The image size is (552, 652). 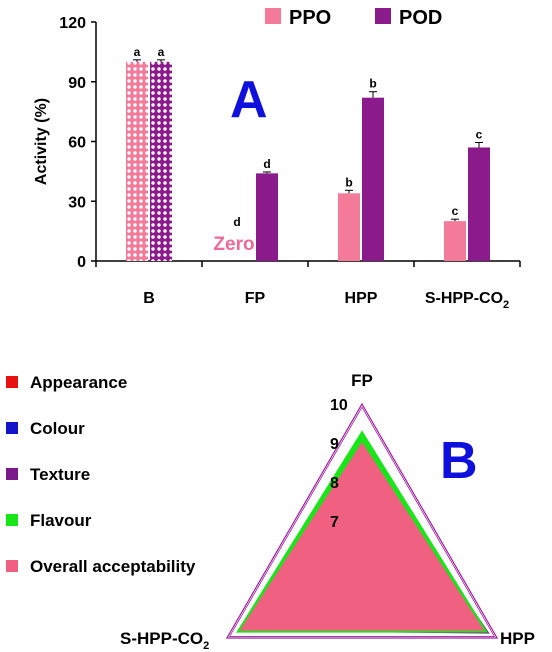 I want to click on radar-scale-label: 10, so click(x=339, y=405).